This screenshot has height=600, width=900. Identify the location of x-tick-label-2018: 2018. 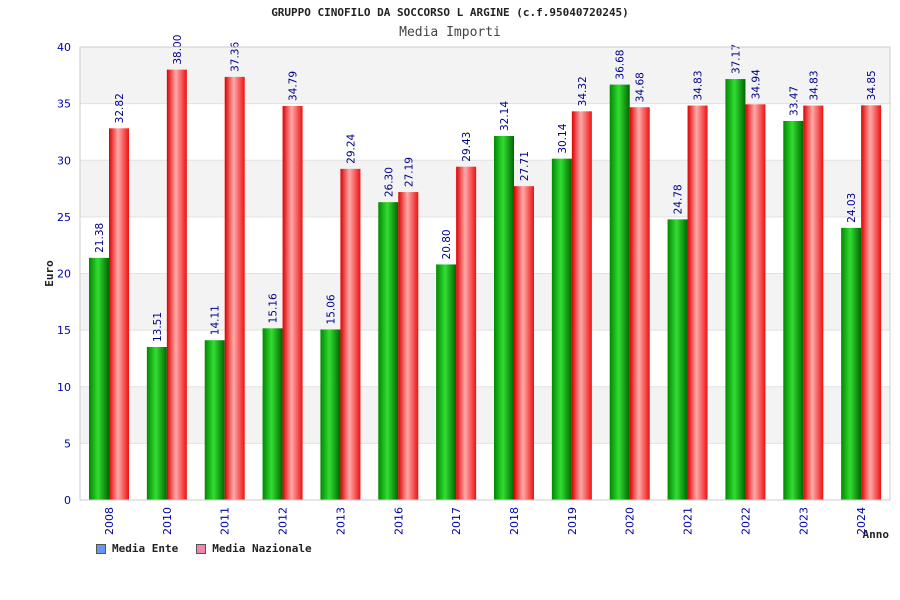
(514, 521).